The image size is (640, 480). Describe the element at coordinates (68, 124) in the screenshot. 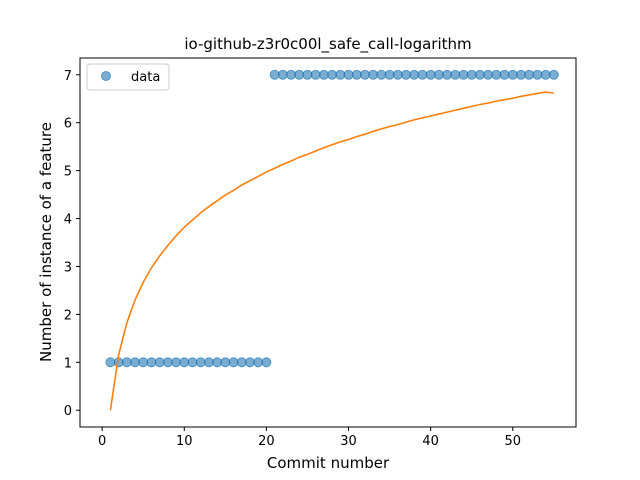

I see `y-tick-label: 6` at that location.